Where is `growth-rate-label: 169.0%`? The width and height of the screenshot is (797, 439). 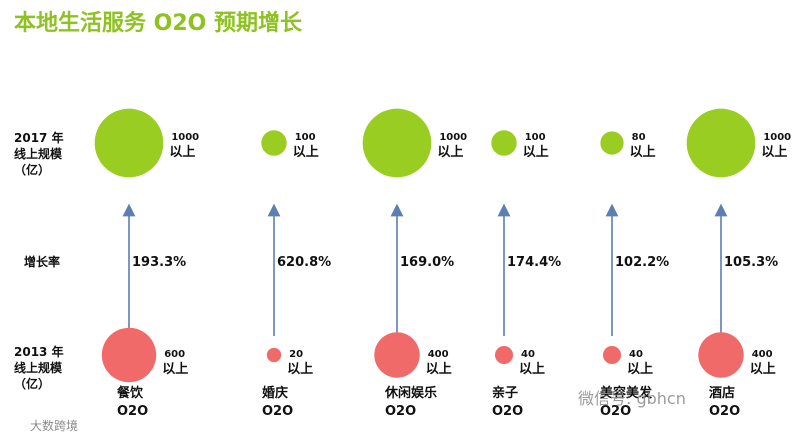 growth-rate-label: 169.0% is located at coordinates (427, 262).